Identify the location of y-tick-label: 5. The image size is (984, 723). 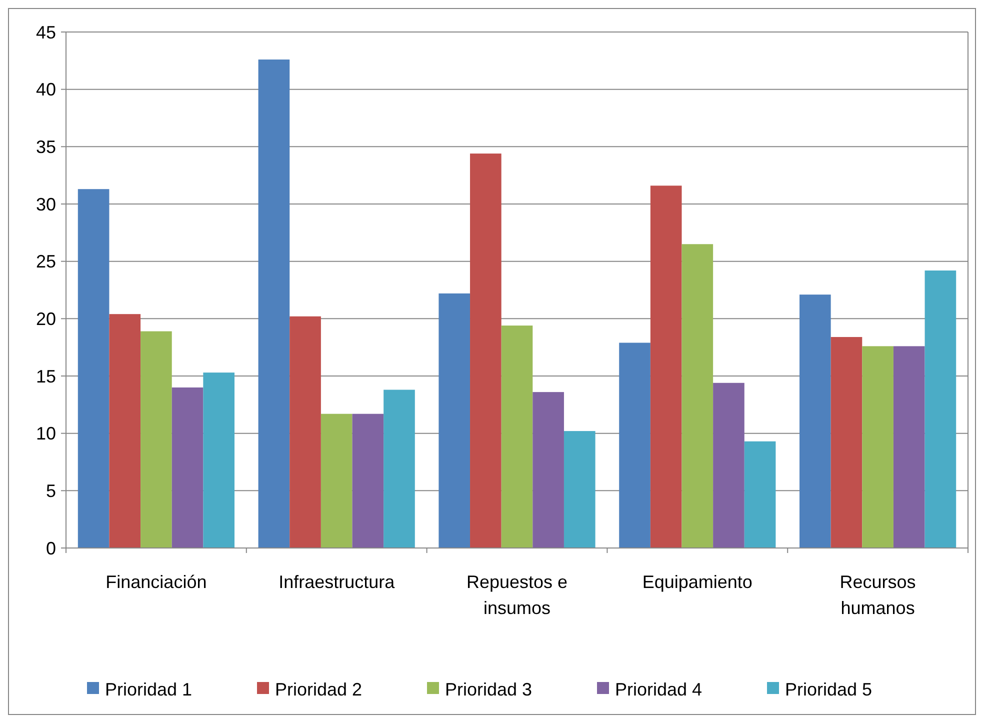
(51, 490).